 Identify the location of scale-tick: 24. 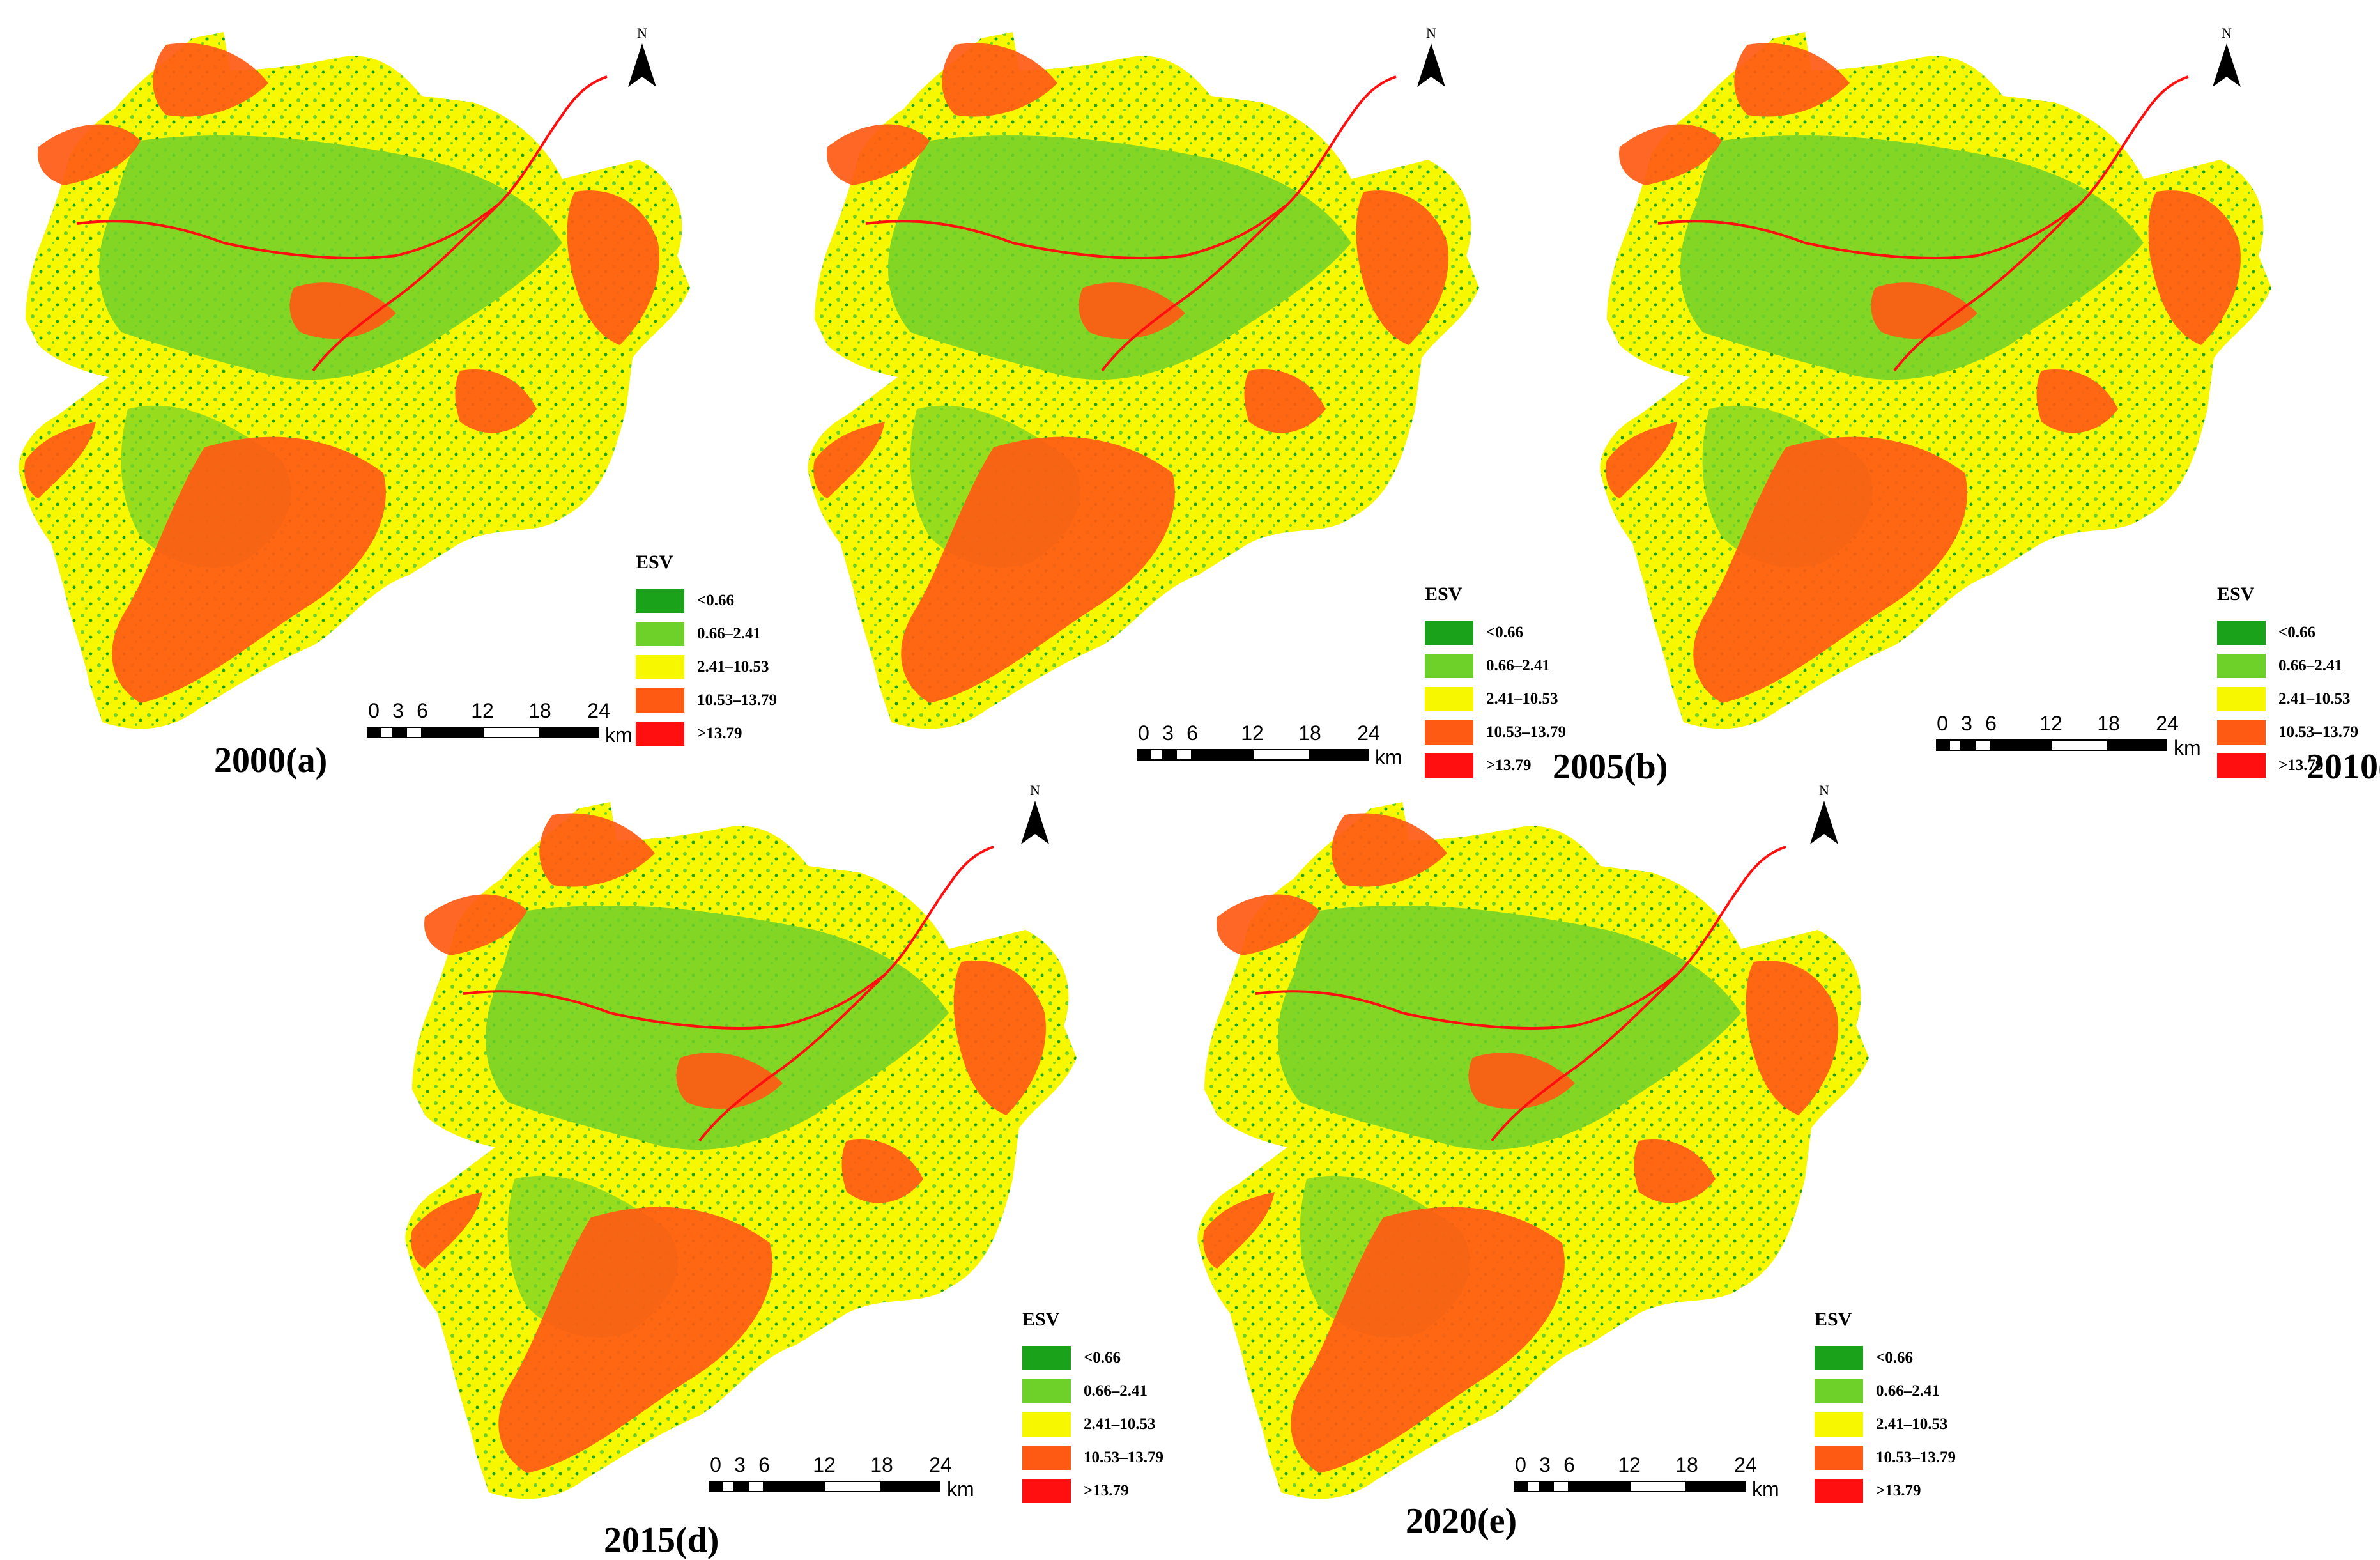
(940, 1464).